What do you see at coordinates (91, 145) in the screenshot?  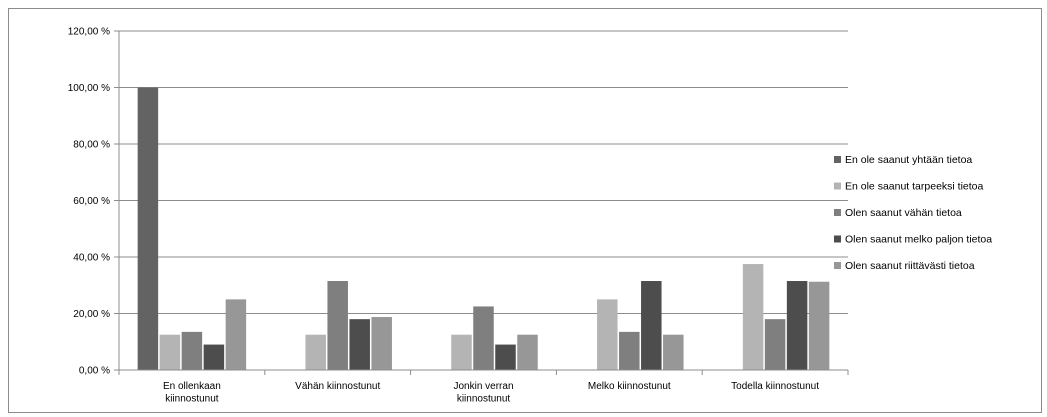 I see `y-tick-label: 80,00 %` at bounding box center [91, 145].